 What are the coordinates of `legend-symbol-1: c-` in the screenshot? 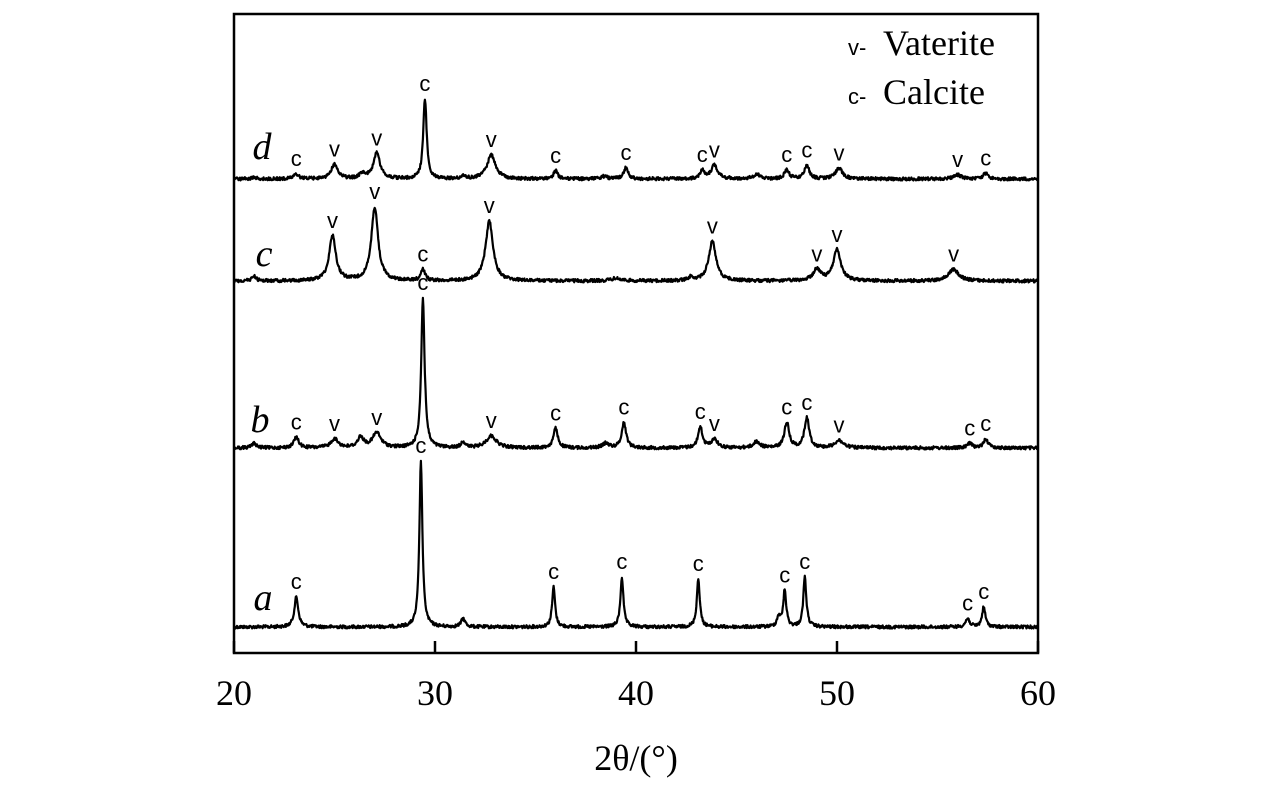 It's located at (857, 96).